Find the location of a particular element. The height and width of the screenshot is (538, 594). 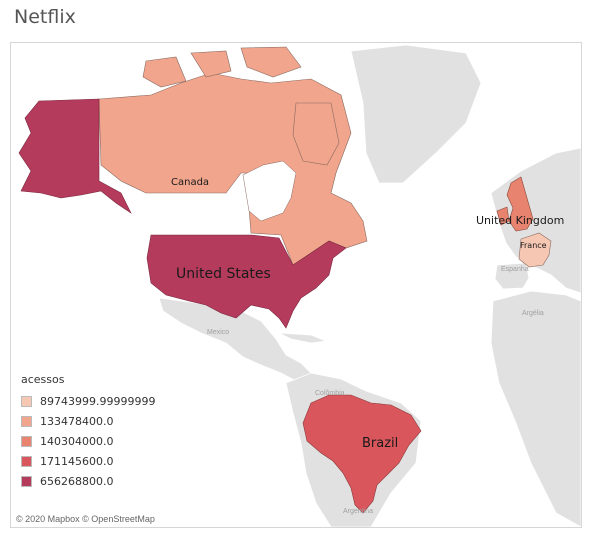

label-united-states: United States is located at coordinates (223, 274).